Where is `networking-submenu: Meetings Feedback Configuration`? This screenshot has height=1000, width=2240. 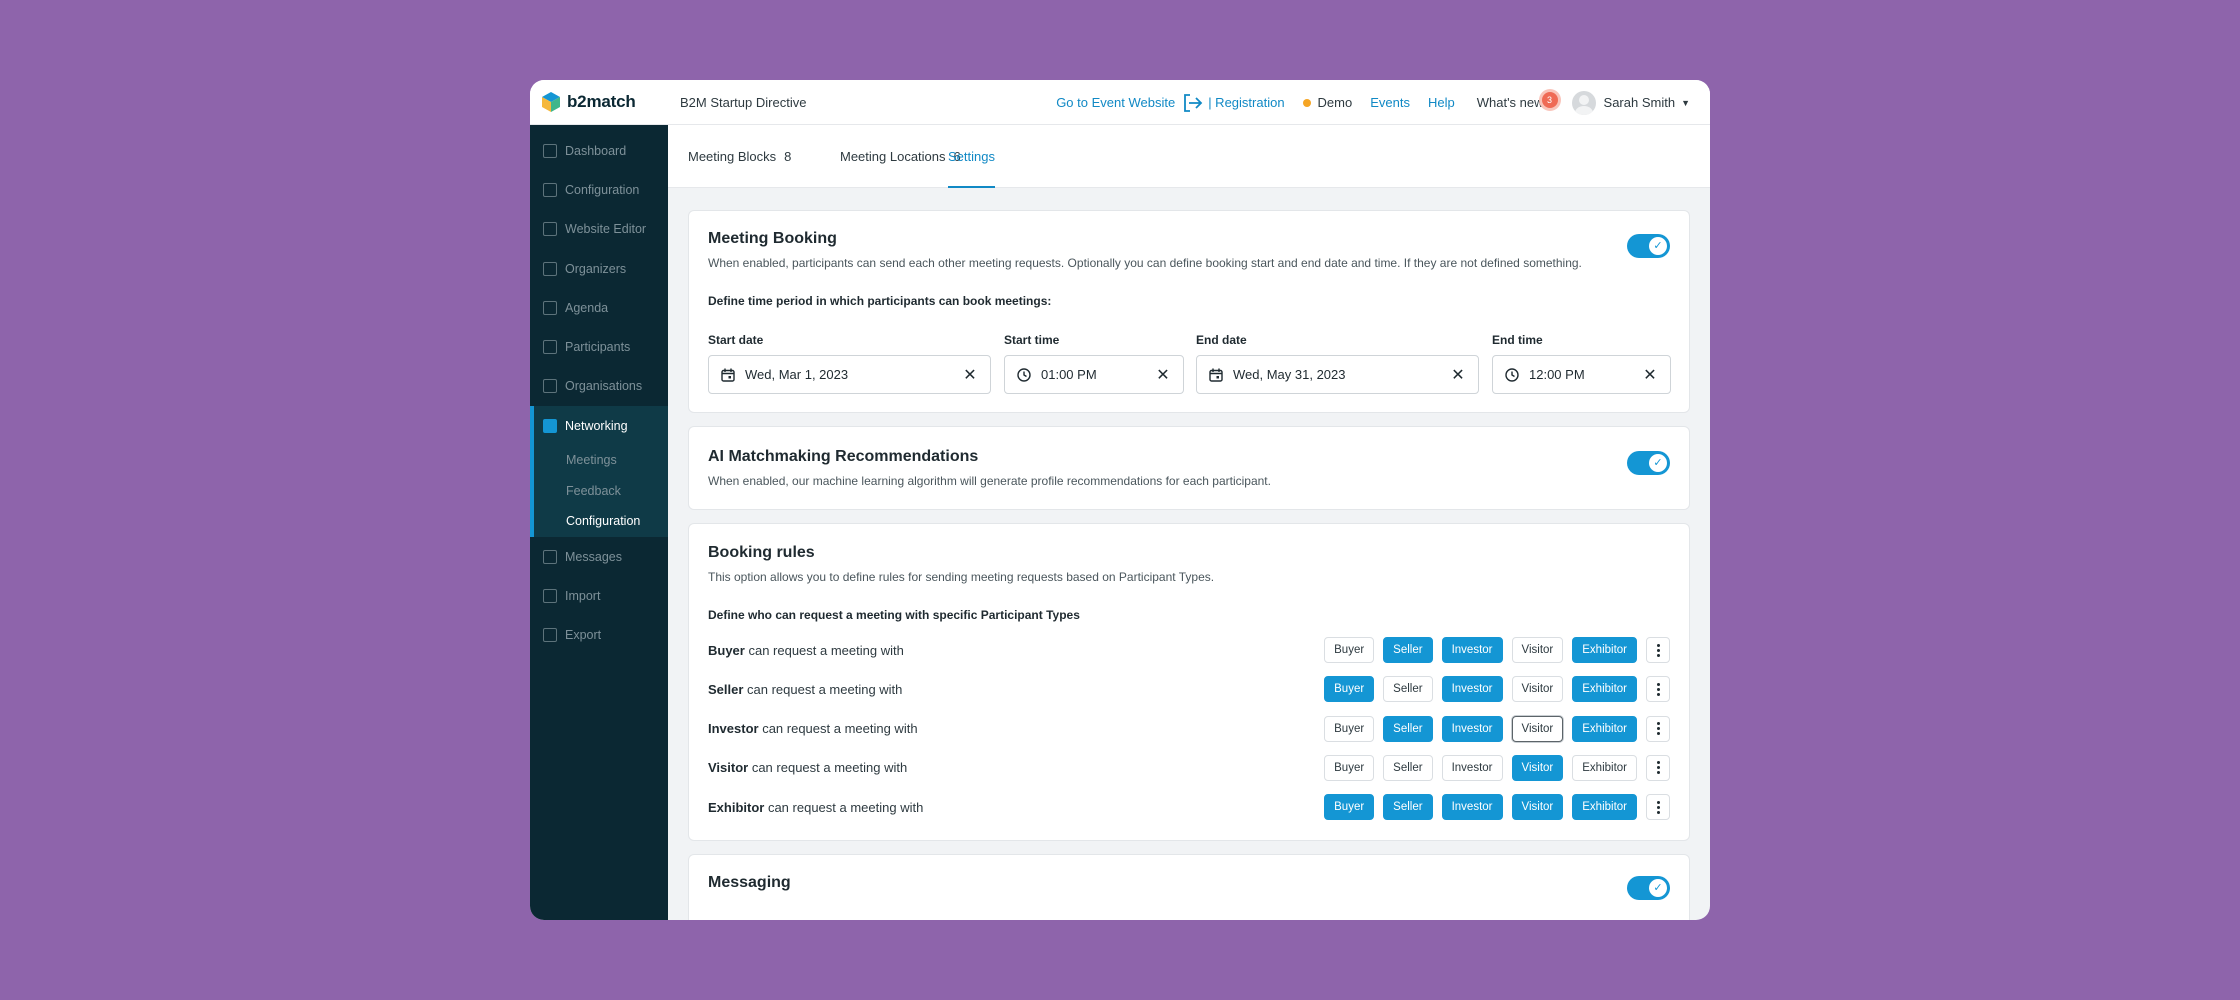
networking-submenu: Meetings Feedback Configuration is located at coordinates (599, 491).